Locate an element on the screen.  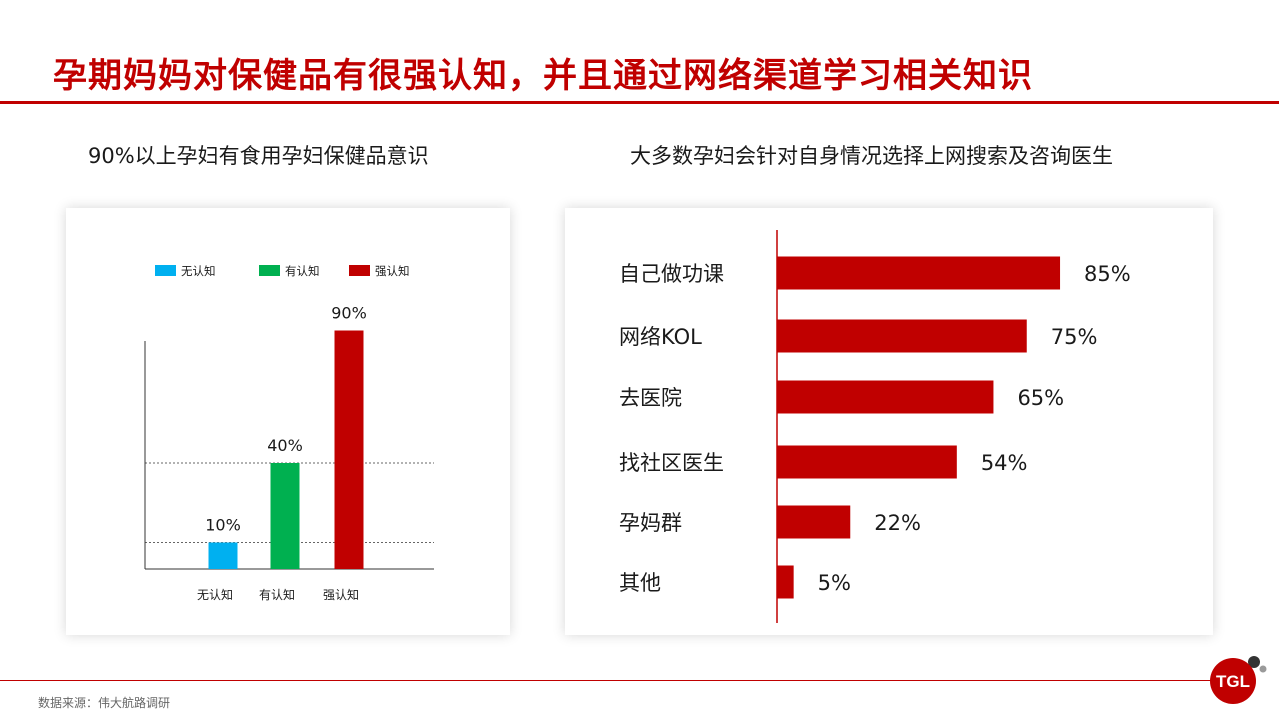
data-label-3: 65% is located at coordinates (1040, 398).